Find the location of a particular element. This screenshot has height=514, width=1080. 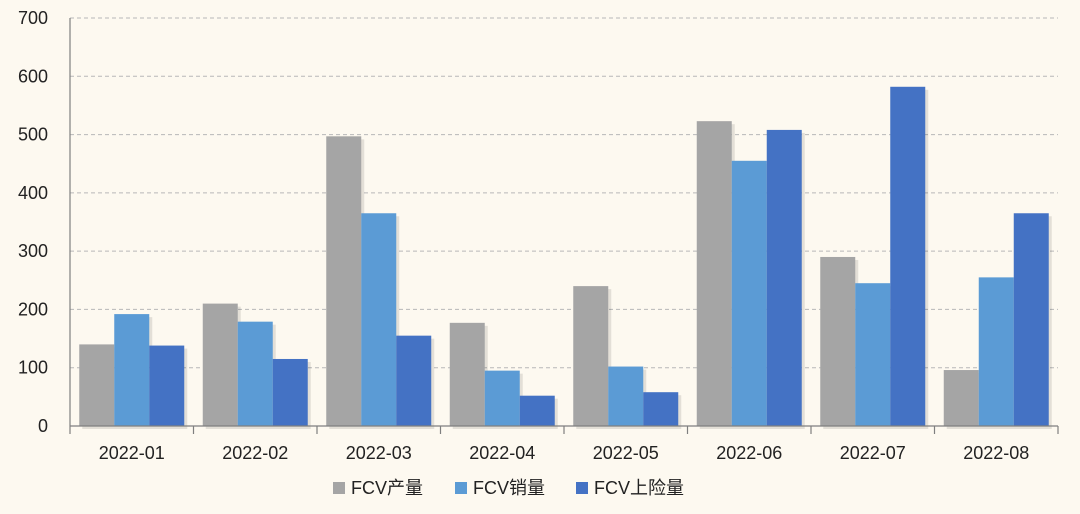

legend-item: FCV销量 is located at coordinates (500, 488).